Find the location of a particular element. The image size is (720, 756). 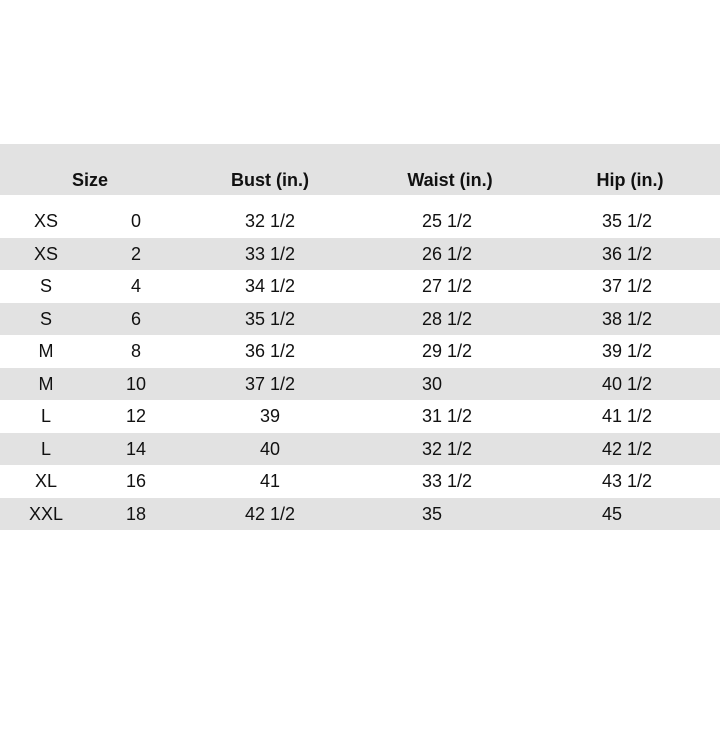

cell-bust: 34 1/2 is located at coordinates (270, 286).